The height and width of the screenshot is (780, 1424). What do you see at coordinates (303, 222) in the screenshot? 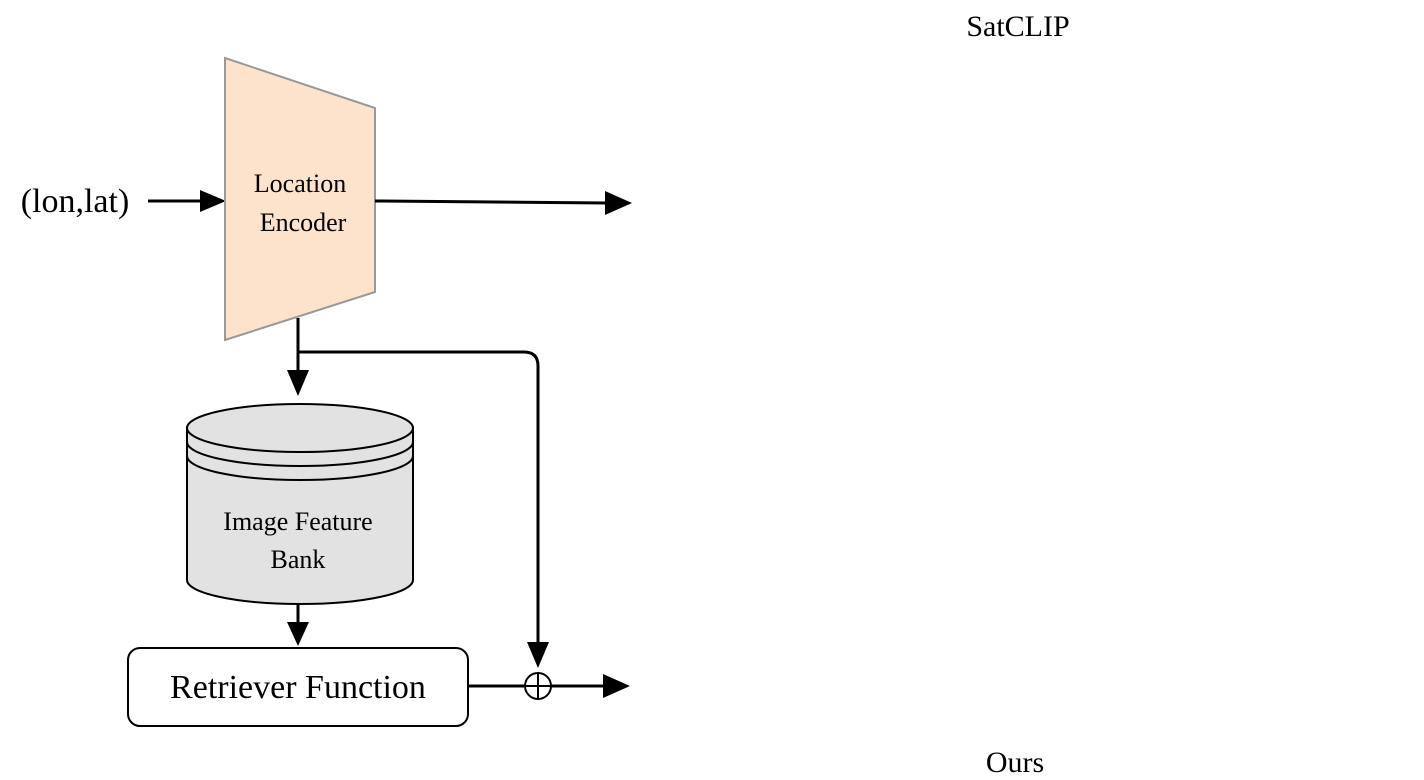
I see `location-encoder-label-line2: Encoder` at bounding box center [303, 222].